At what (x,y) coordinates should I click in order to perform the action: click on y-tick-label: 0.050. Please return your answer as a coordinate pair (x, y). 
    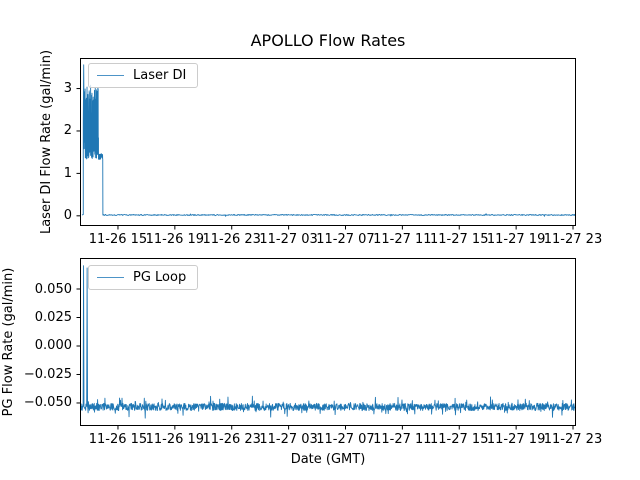
    Looking at the image, I should click on (53, 289).